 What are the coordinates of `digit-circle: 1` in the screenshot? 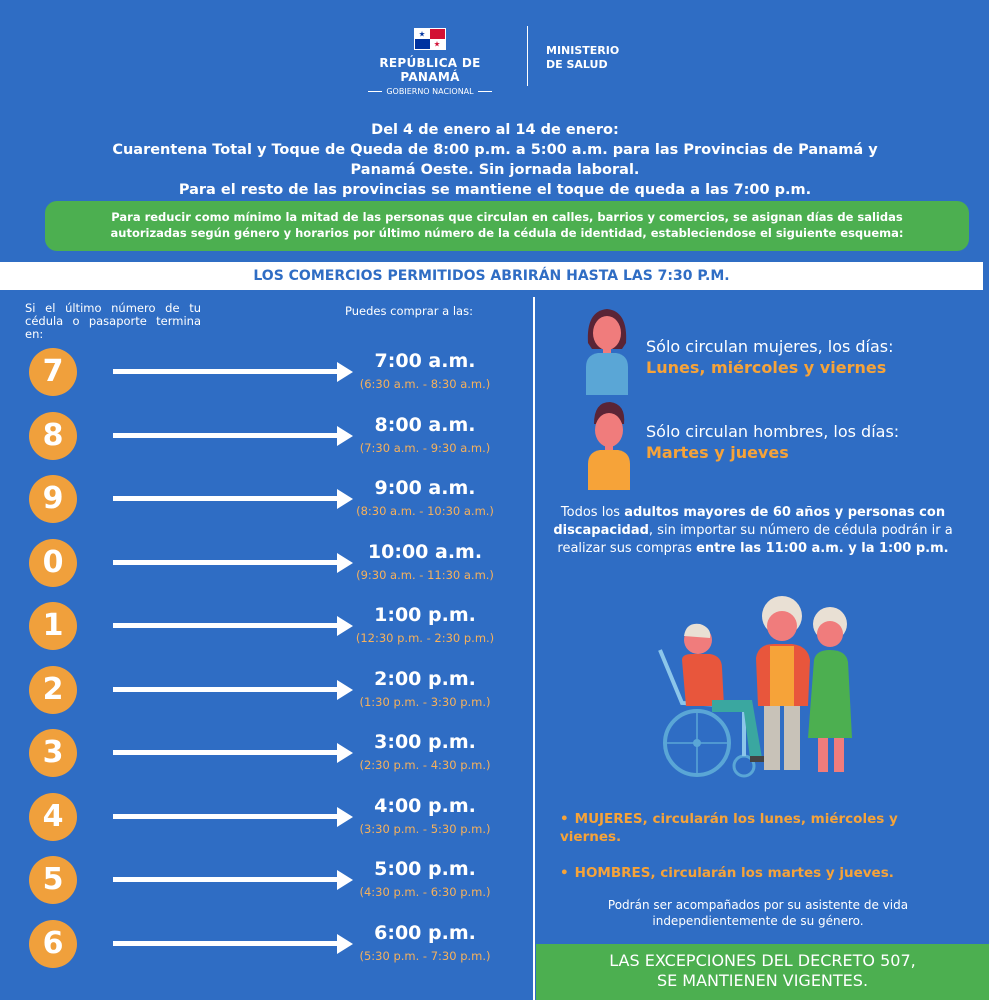 It's located at (53, 626).